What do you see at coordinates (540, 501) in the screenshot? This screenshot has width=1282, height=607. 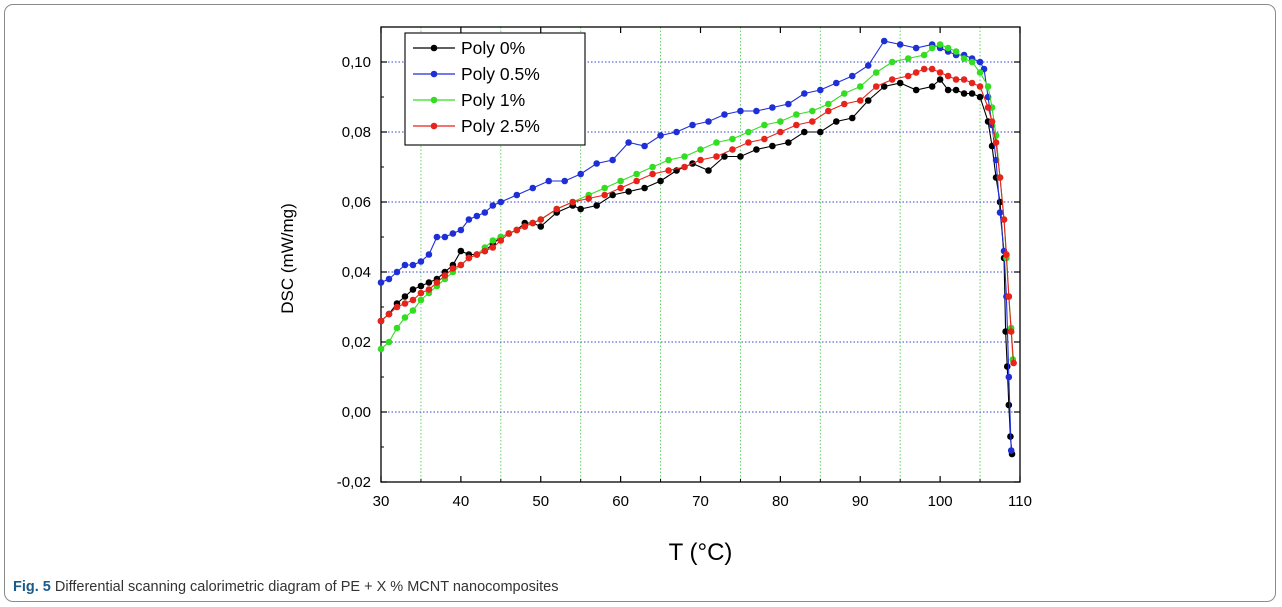 I see `x-tick-label: 50` at bounding box center [540, 501].